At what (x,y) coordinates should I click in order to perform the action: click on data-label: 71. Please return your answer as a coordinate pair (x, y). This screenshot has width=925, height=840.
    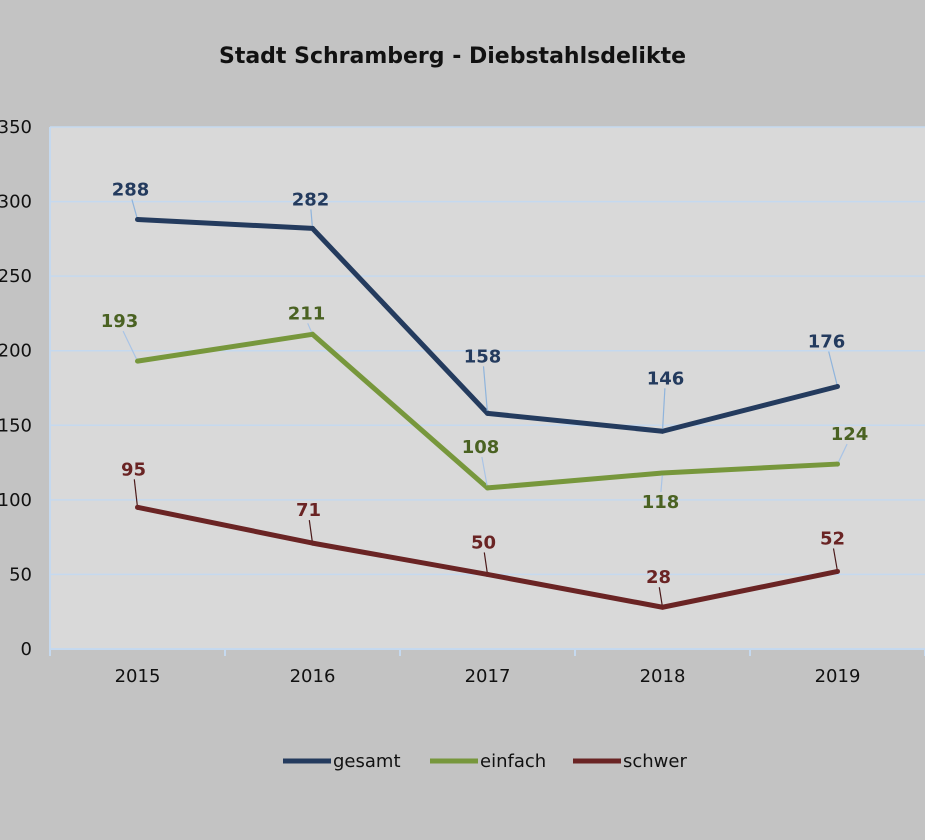
    Looking at the image, I should click on (308, 510).